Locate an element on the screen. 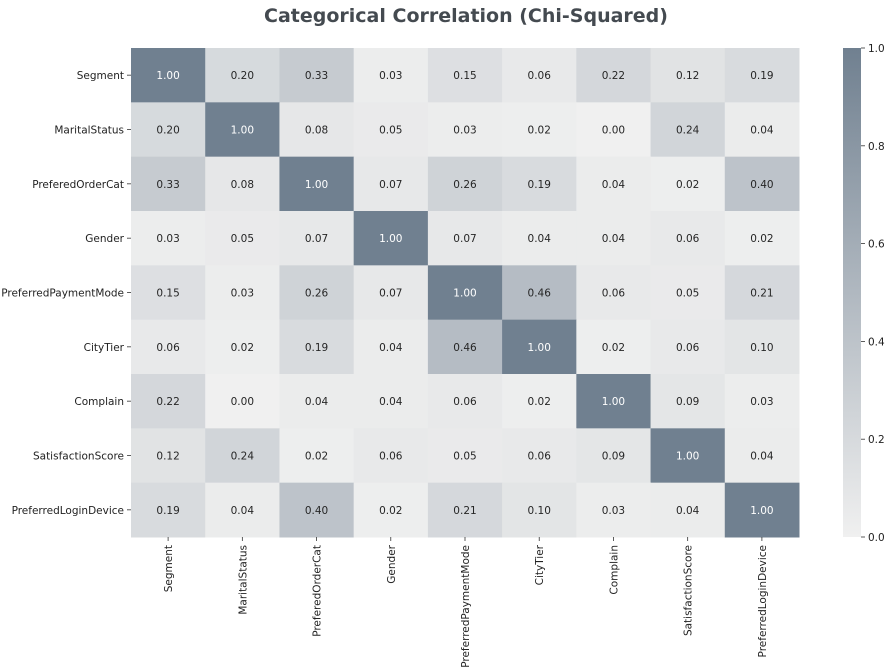  cell-value-label: 0.40 is located at coordinates (761, 185).